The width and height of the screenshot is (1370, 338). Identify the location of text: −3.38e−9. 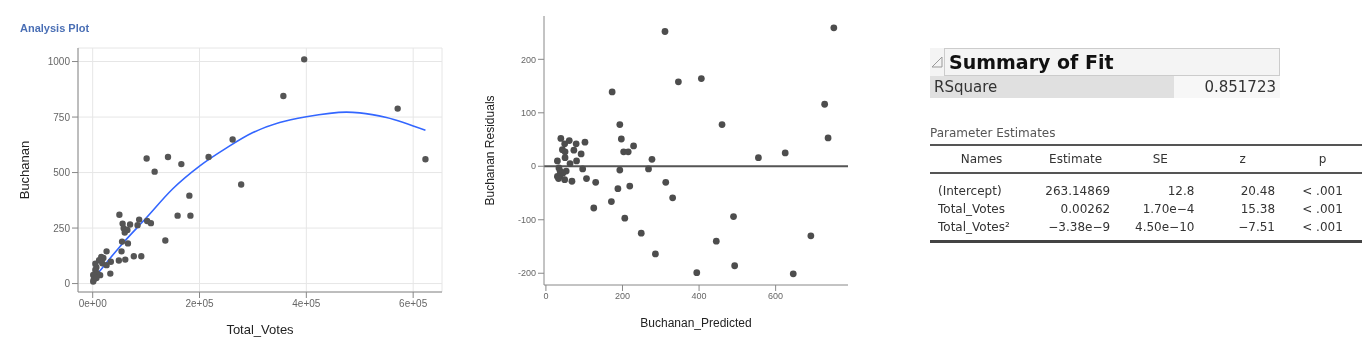
(1079, 227).